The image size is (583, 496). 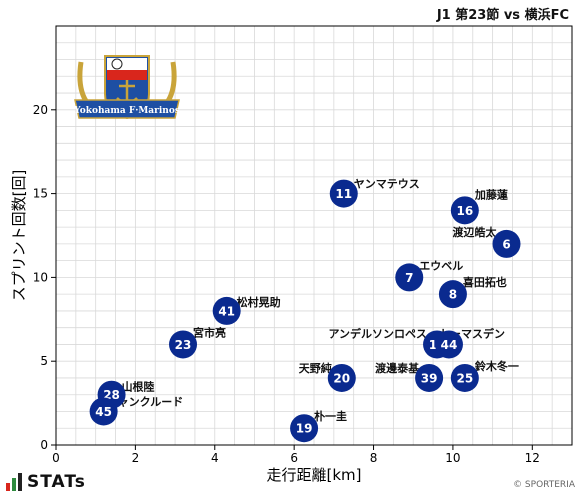 I want to click on point-label-45: ャンクルード, so click(x=151, y=401).